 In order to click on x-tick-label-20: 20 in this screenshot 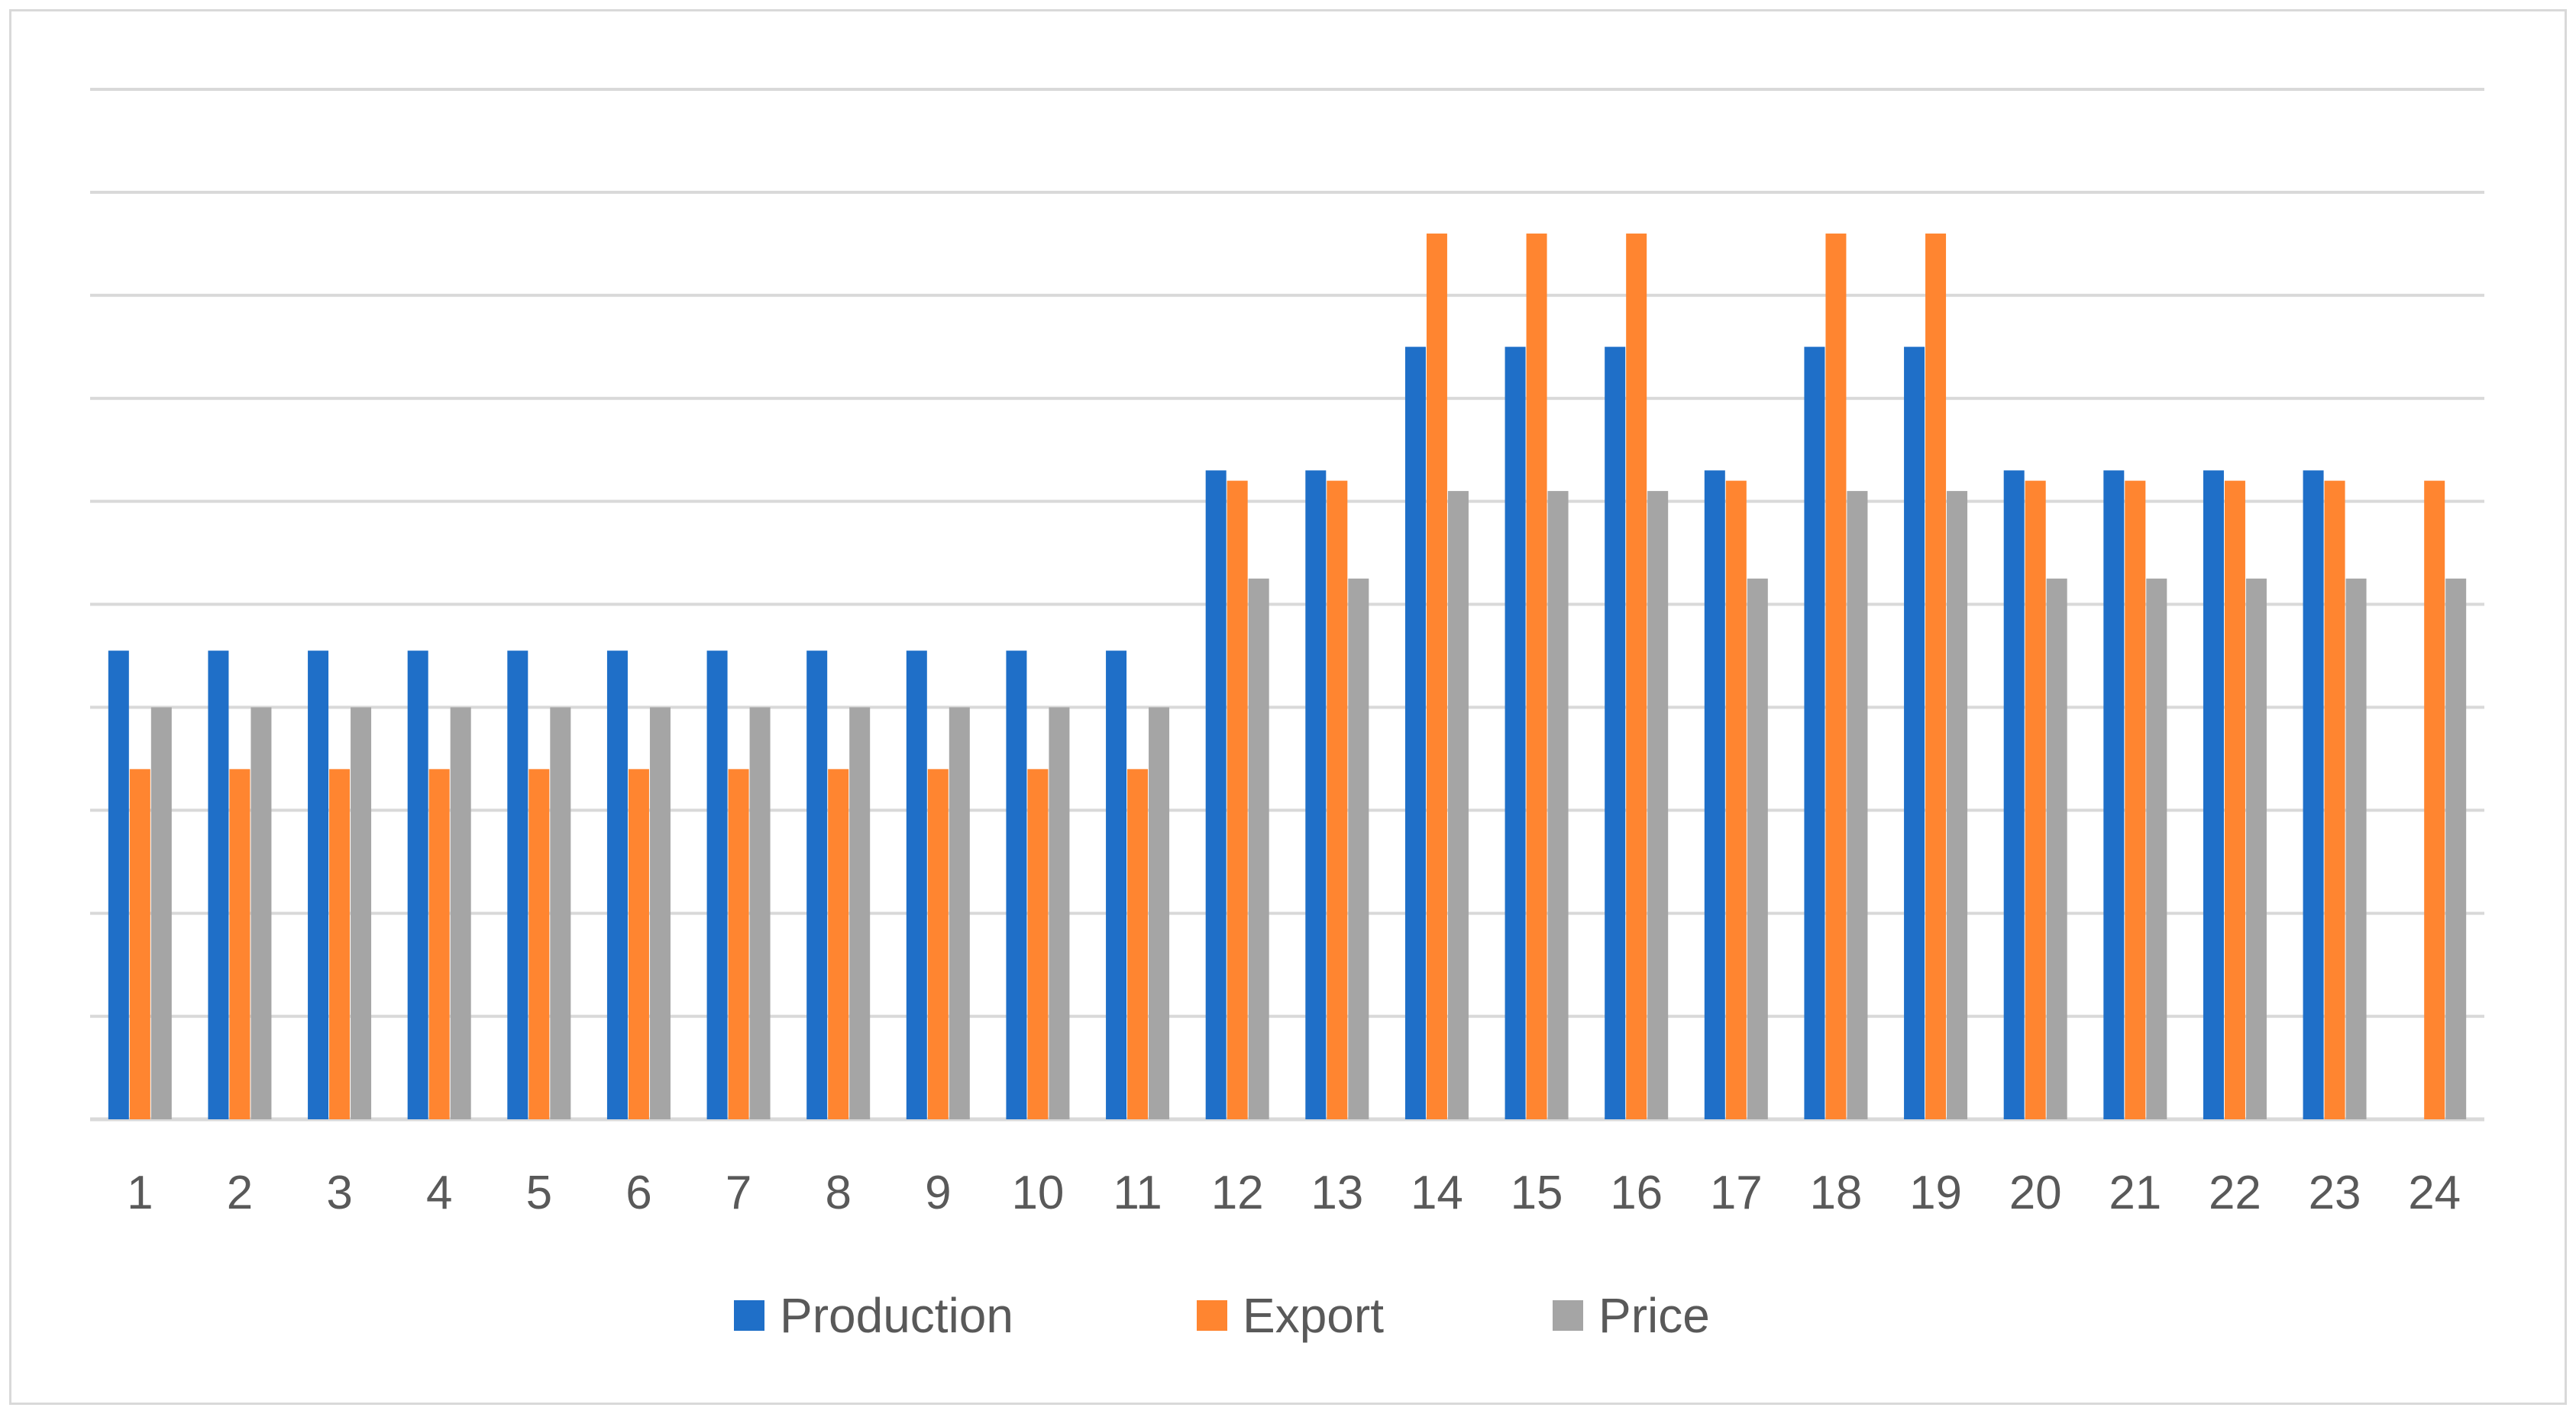, I will do `click(2035, 1193)`.